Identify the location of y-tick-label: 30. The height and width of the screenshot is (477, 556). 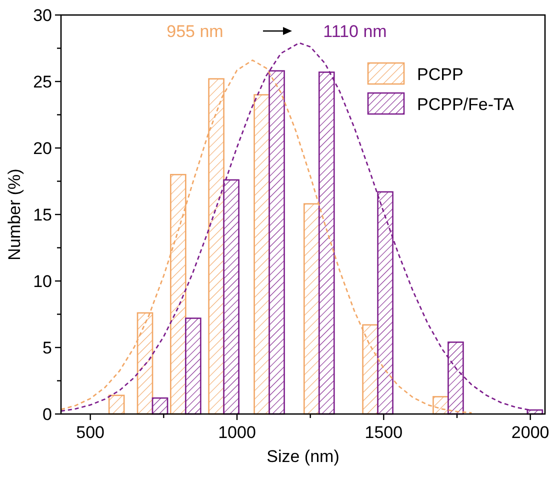
(42, 15).